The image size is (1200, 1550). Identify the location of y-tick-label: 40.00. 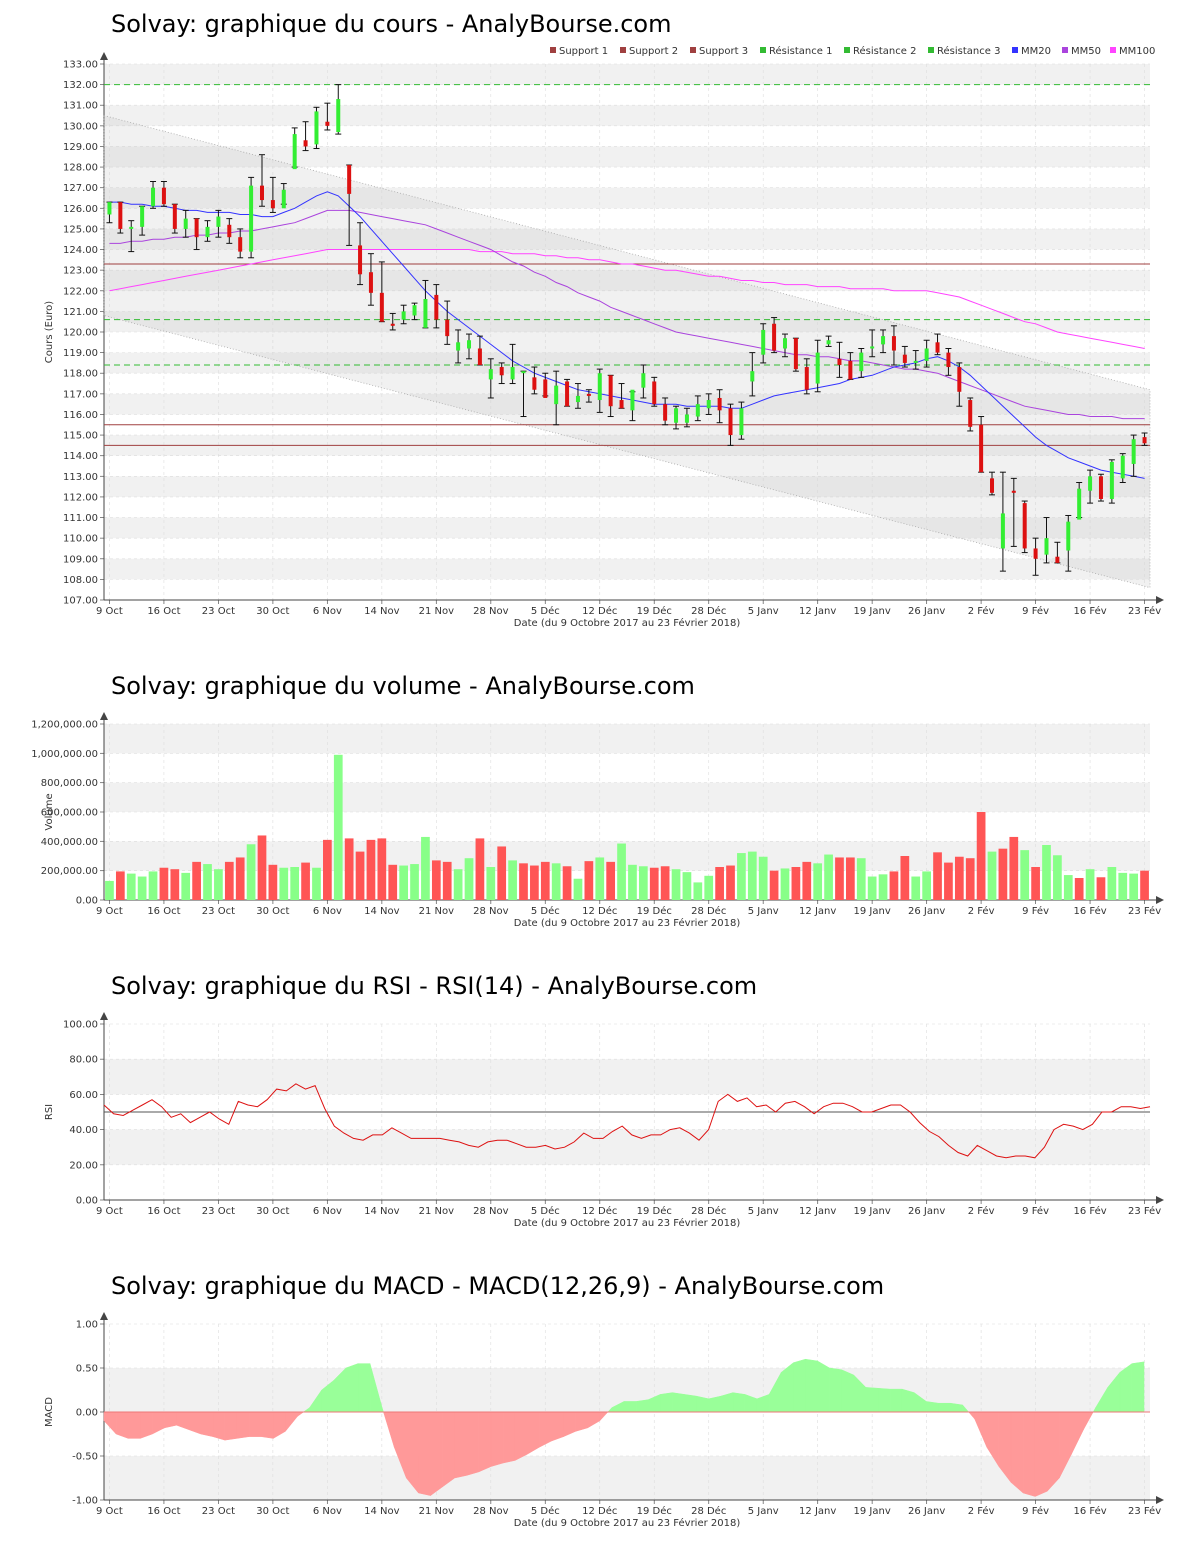
(83, 1130).